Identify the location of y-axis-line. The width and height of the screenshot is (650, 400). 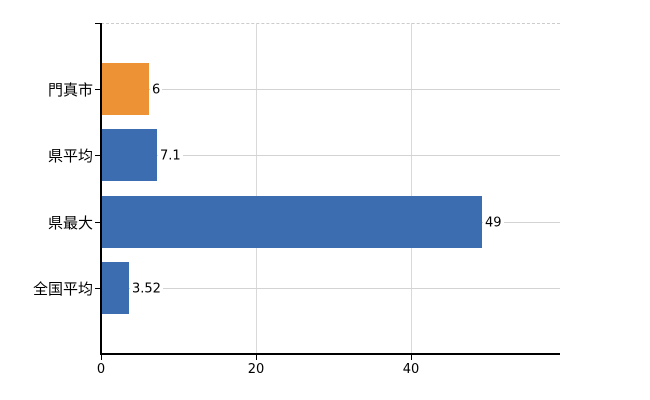
(101, 188).